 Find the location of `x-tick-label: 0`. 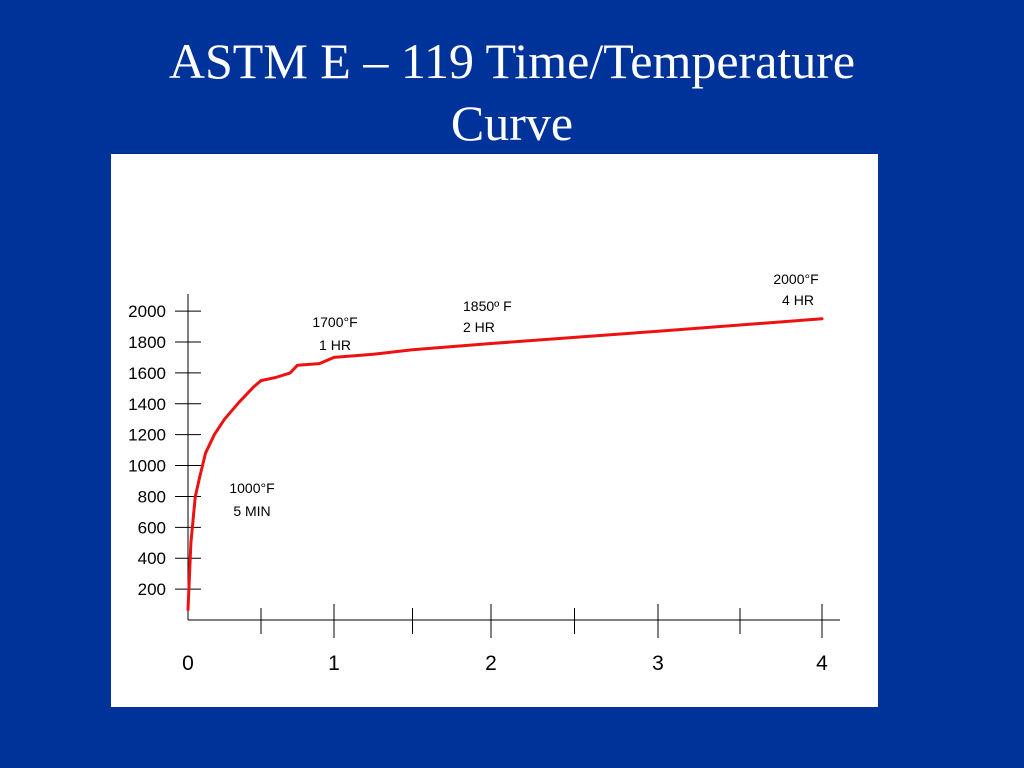

x-tick-label: 0 is located at coordinates (188, 663).